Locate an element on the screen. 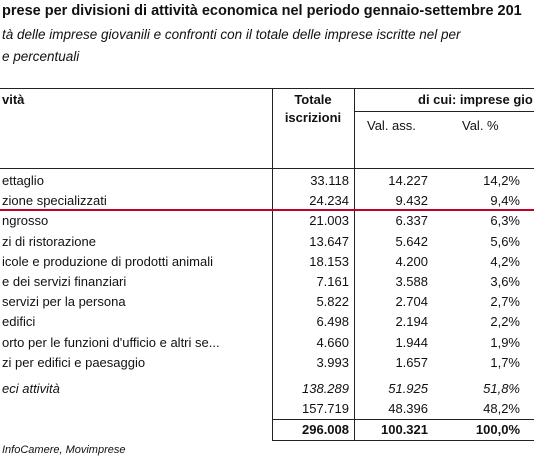 The image size is (534, 462). row-pct: 3,6% is located at coordinates (505, 281).